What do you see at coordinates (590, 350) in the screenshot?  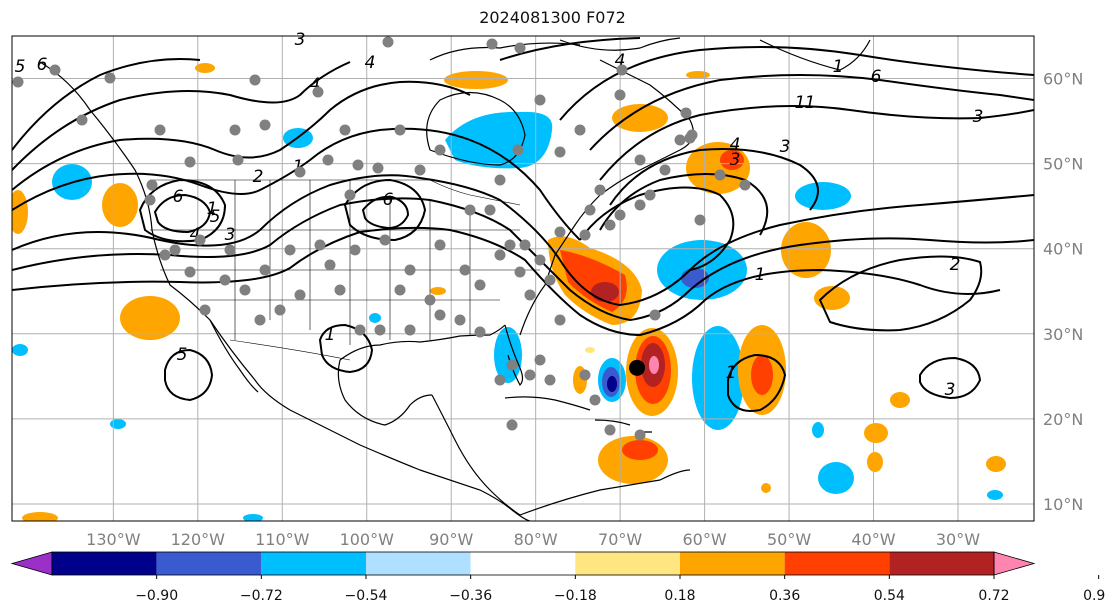 I see `shade-weak-positive` at bounding box center [590, 350].